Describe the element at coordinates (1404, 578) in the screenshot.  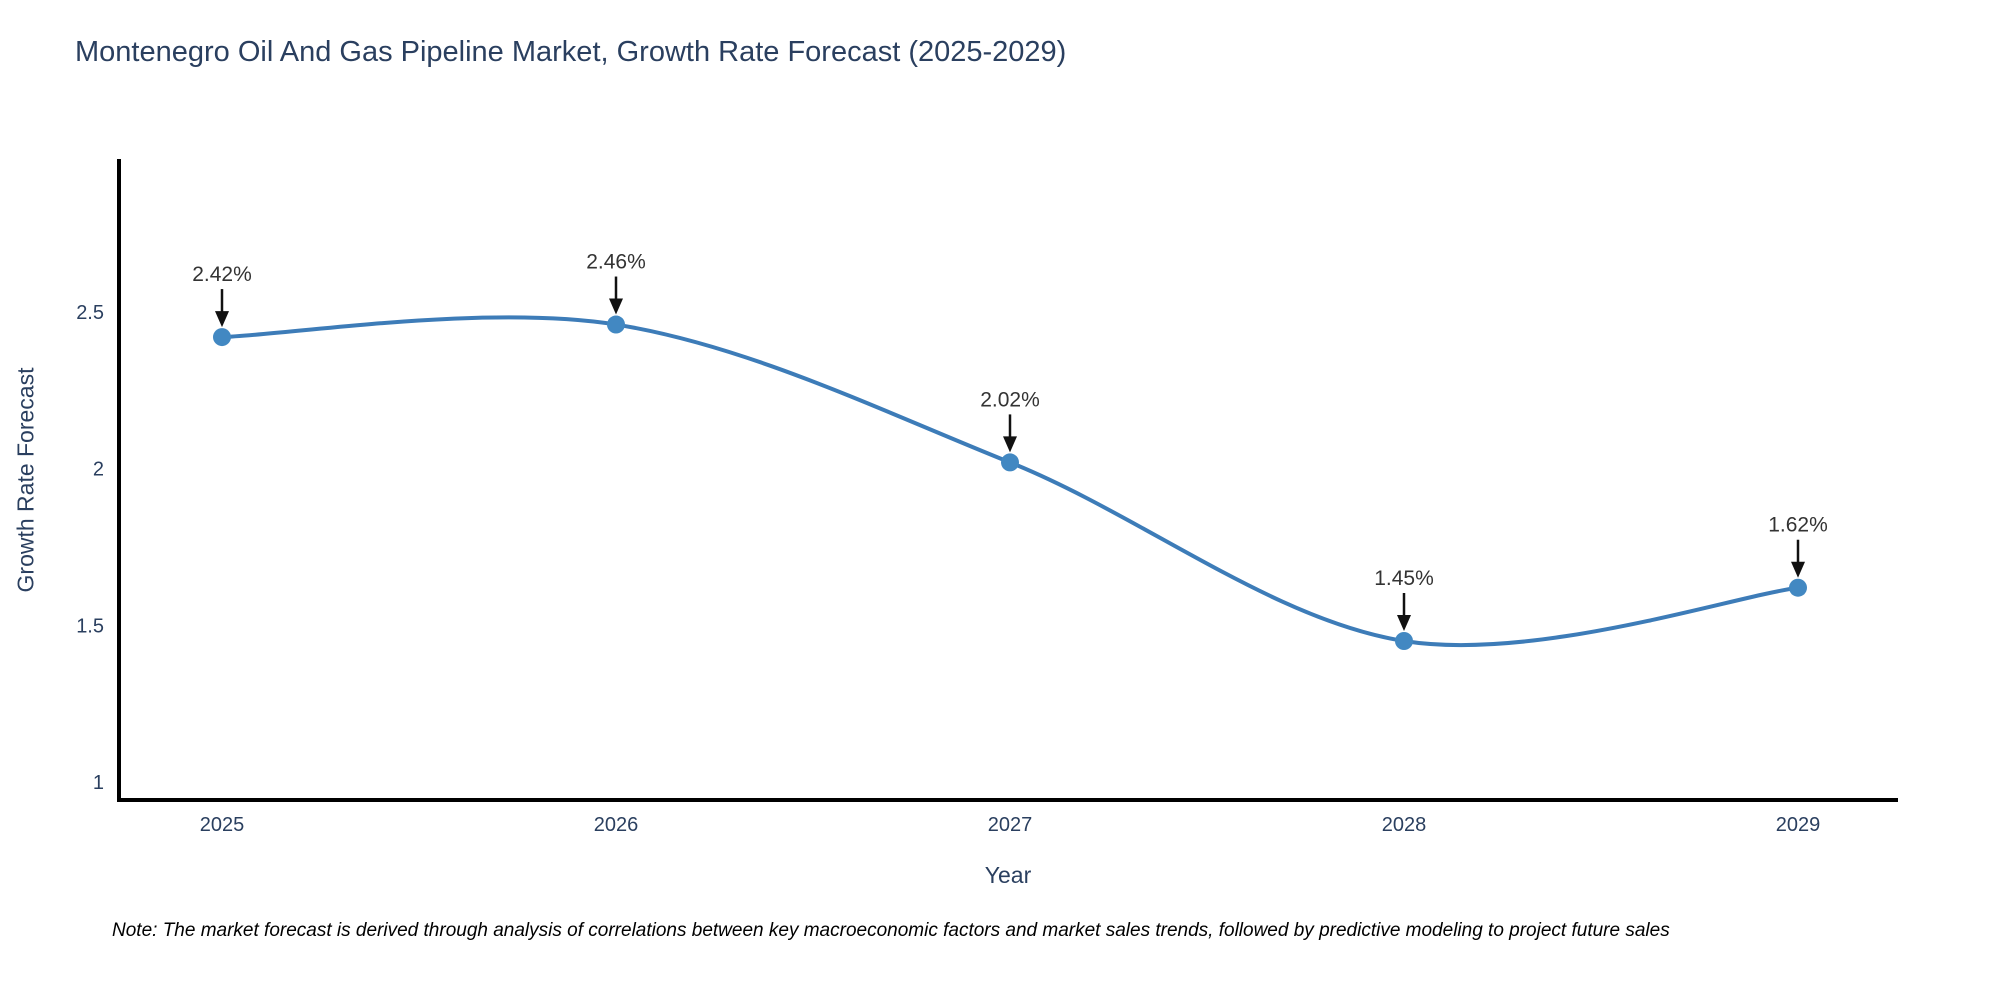
I see `point-annotation-label: 1.45%` at that location.